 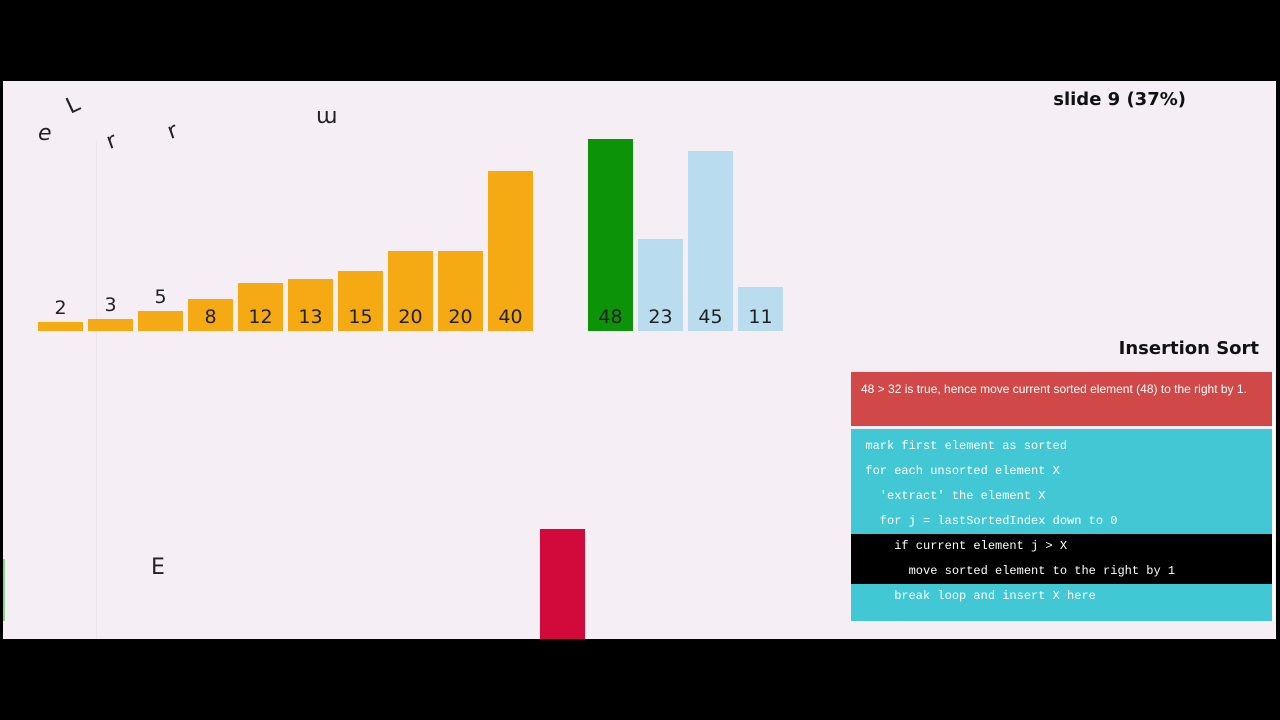 What do you see at coordinates (260, 317) in the screenshot?
I see `bar-value-label: 12` at bounding box center [260, 317].